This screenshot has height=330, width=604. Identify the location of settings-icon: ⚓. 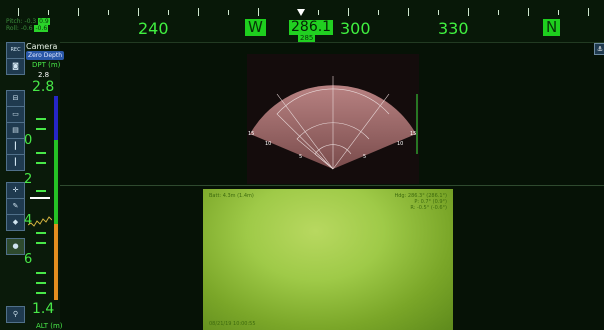
(599, 49).